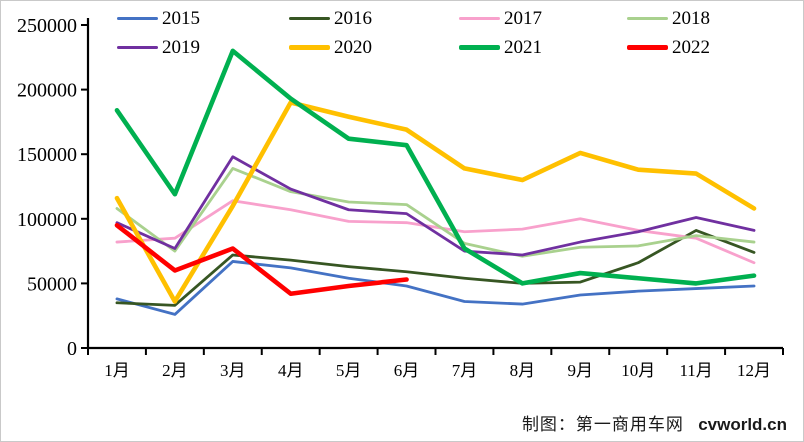 The height and width of the screenshot is (442, 804). I want to click on legend-label-2021: 2021, so click(523, 47).